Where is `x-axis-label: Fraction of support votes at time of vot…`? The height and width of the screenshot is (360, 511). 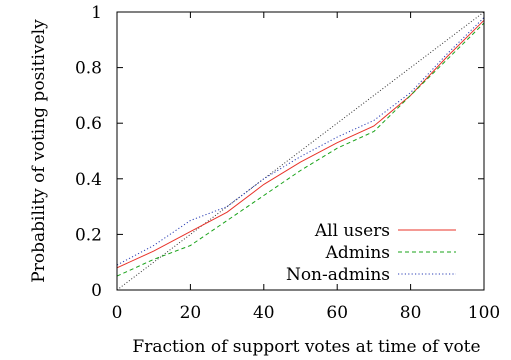 x-axis-label: Fraction of support votes at time of vot… is located at coordinates (306, 347).